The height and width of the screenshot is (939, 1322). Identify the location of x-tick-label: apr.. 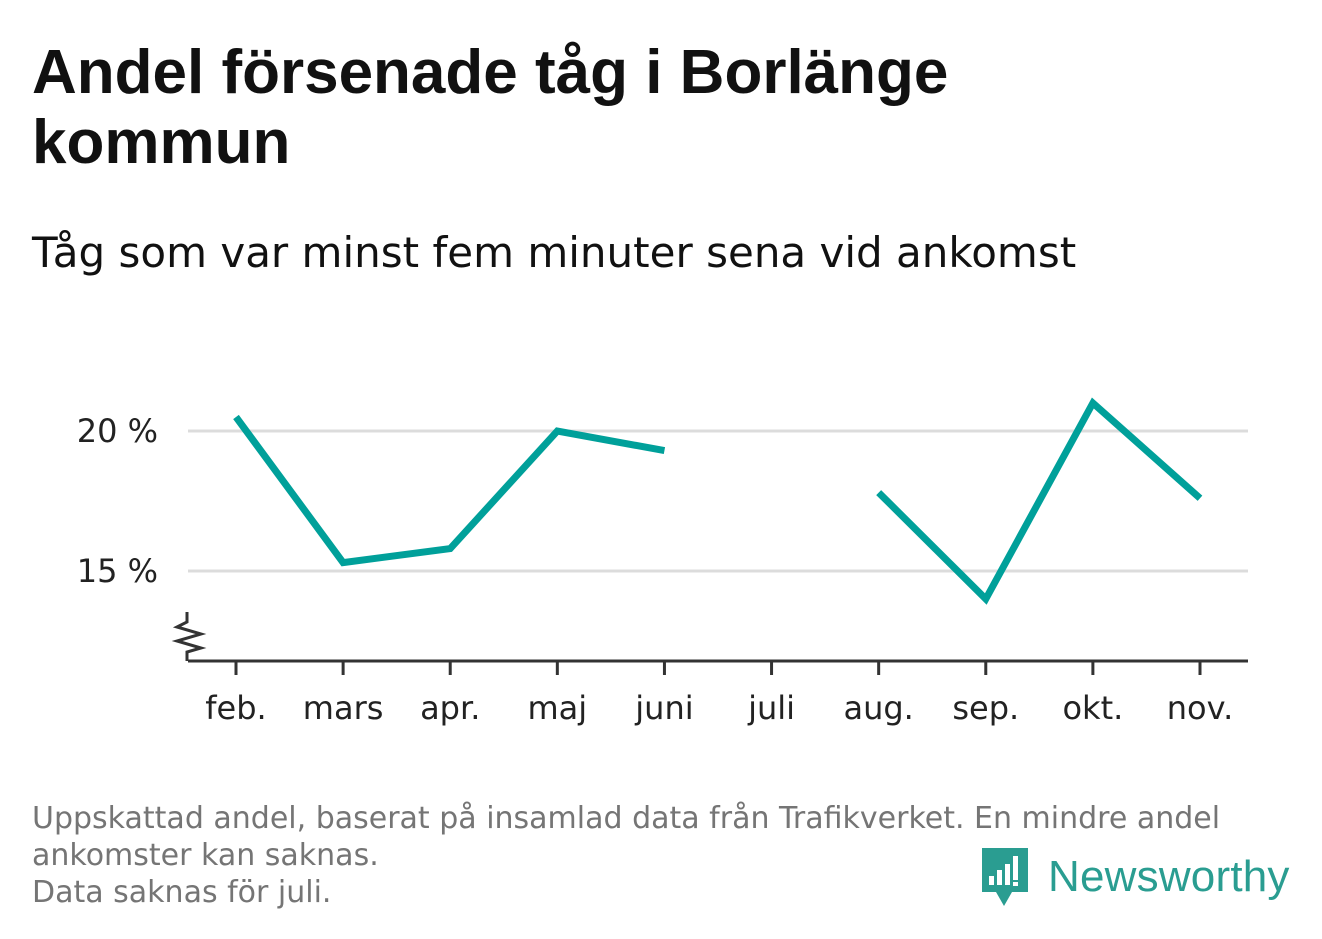
(450, 708).